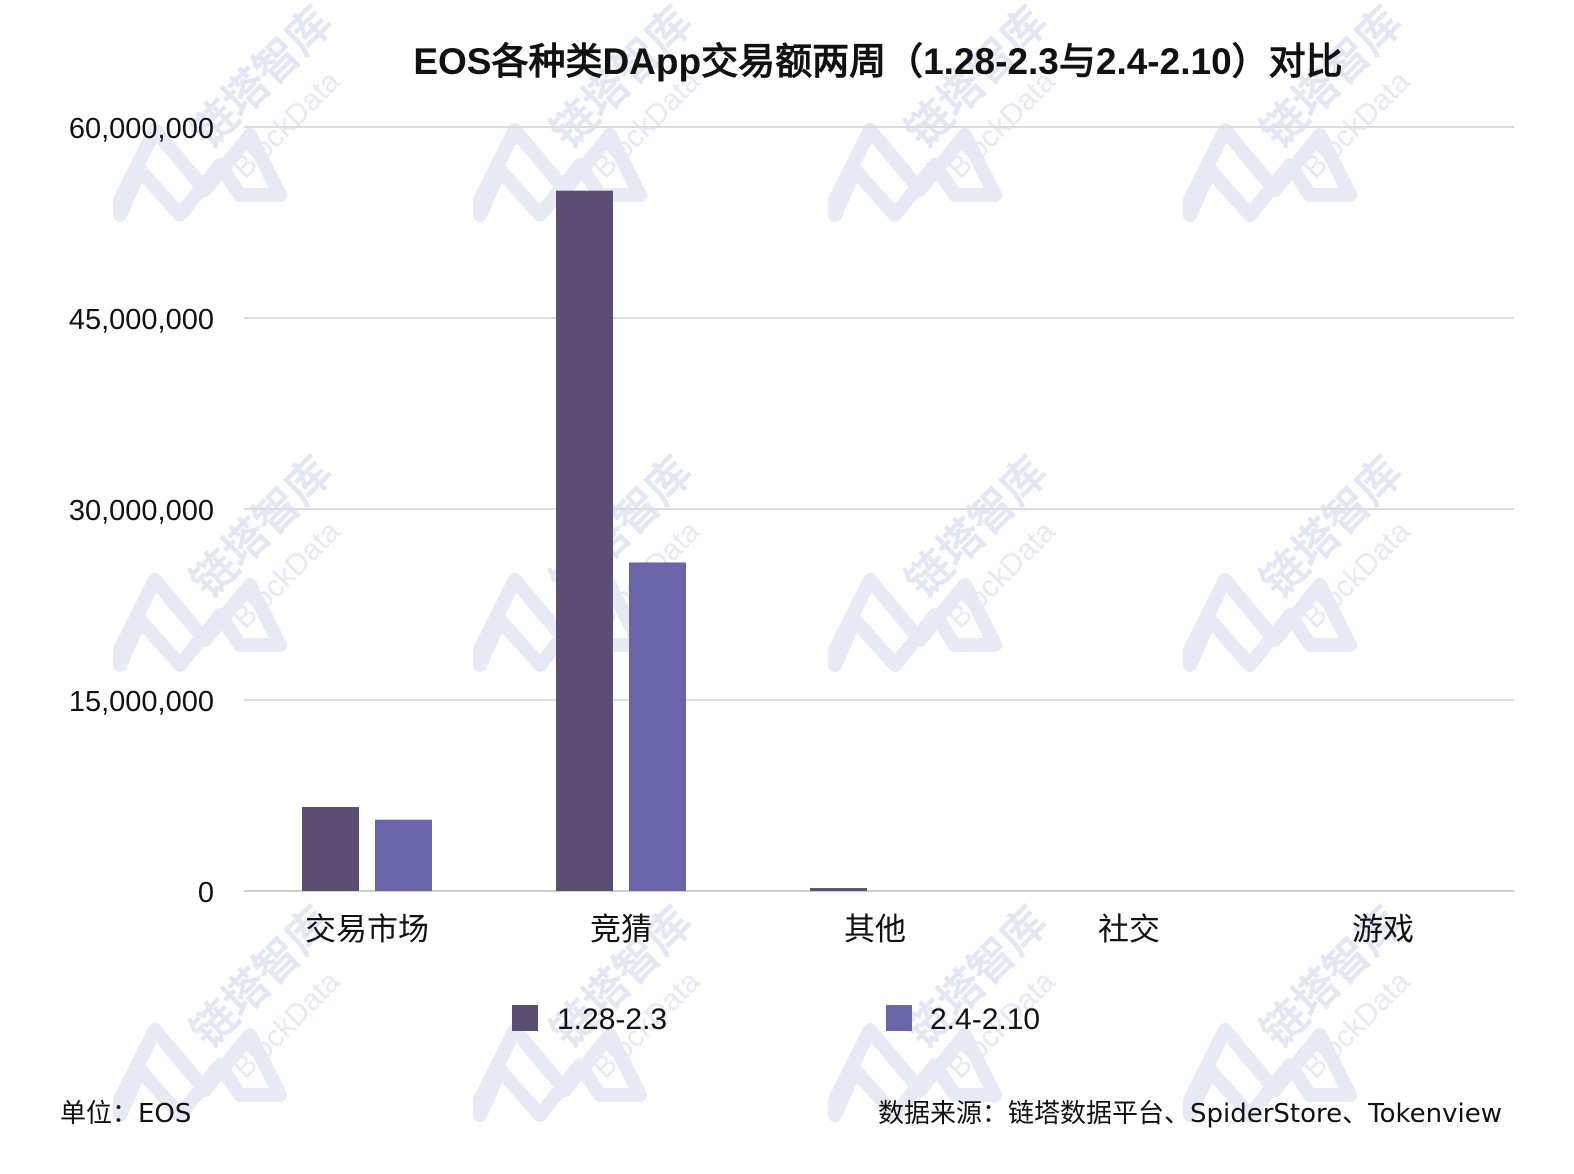 This screenshot has height=1174, width=1574. What do you see at coordinates (141, 702) in the screenshot?
I see `y-tick-label: 15,000,000` at bounding box center [141, 702].